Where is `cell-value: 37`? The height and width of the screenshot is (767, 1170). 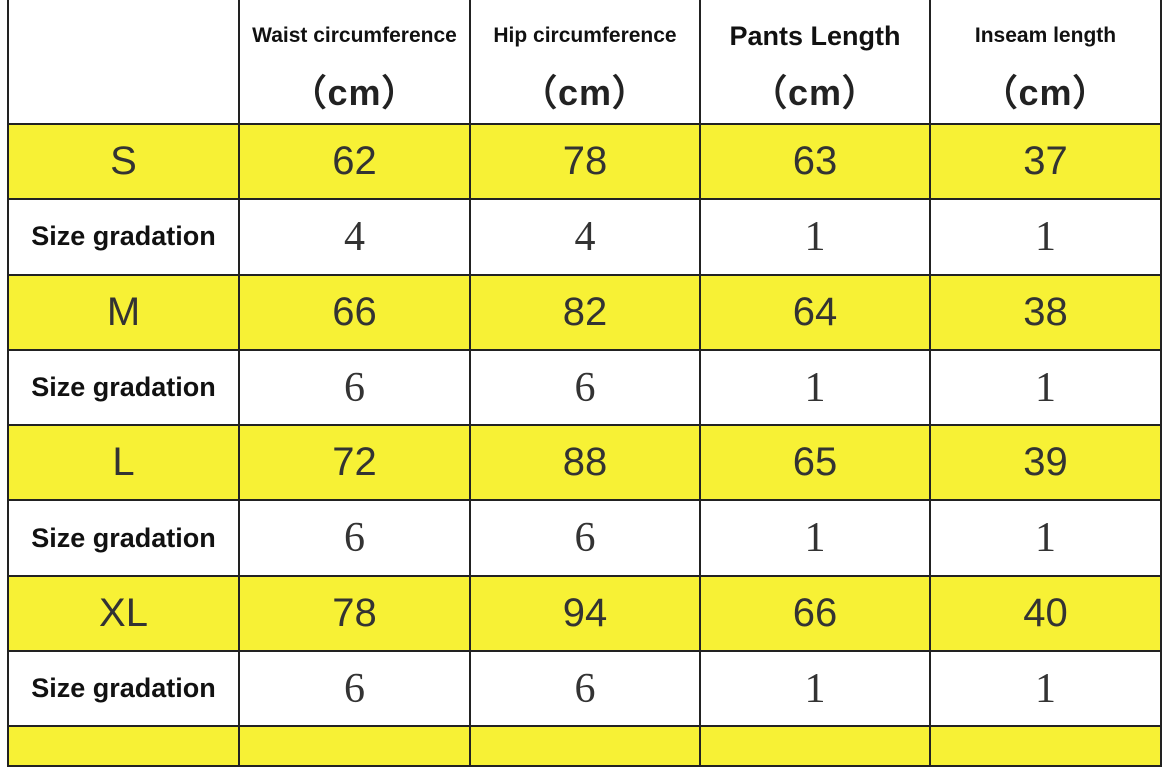
cell-value: 37 is located at coordinates (1045, 161).